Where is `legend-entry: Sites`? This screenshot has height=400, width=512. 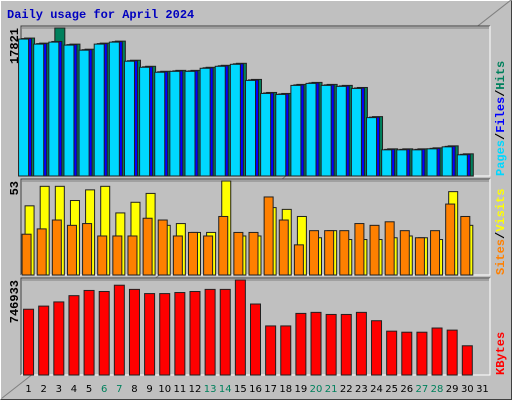
legend-entry: Sites is located at coordinates (501, 257).